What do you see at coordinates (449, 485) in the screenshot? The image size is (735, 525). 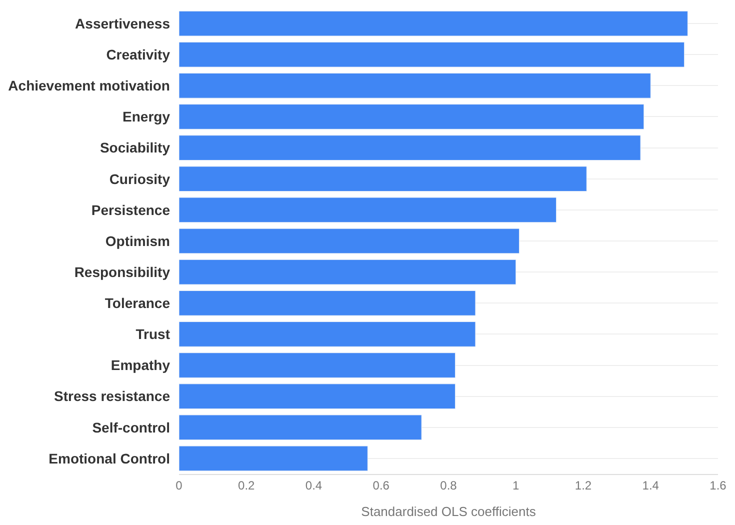 I see `x-tick-label: 0.8` at bounding box center [449, 485].